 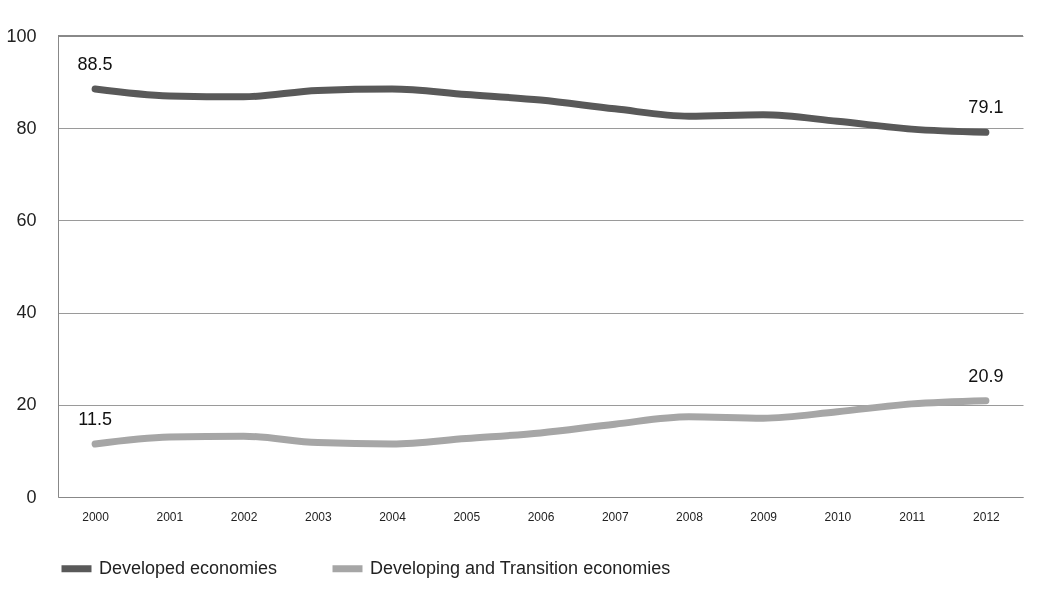 What do you see at coordinates (987, 516) in the screenshot?
I see `x-tick-label: 2012` at bounding box center [987, 516].